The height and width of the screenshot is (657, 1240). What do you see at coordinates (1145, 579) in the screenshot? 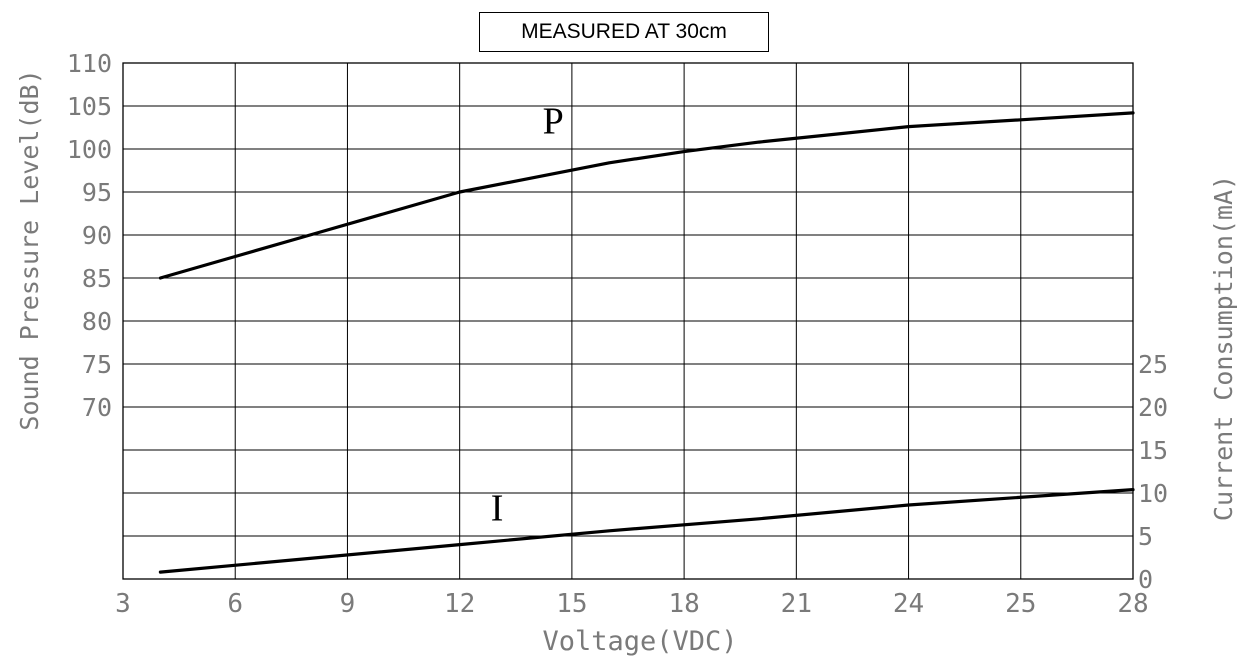
I see `y-right-tick-label: 0` at bounding box center [1145, 579].